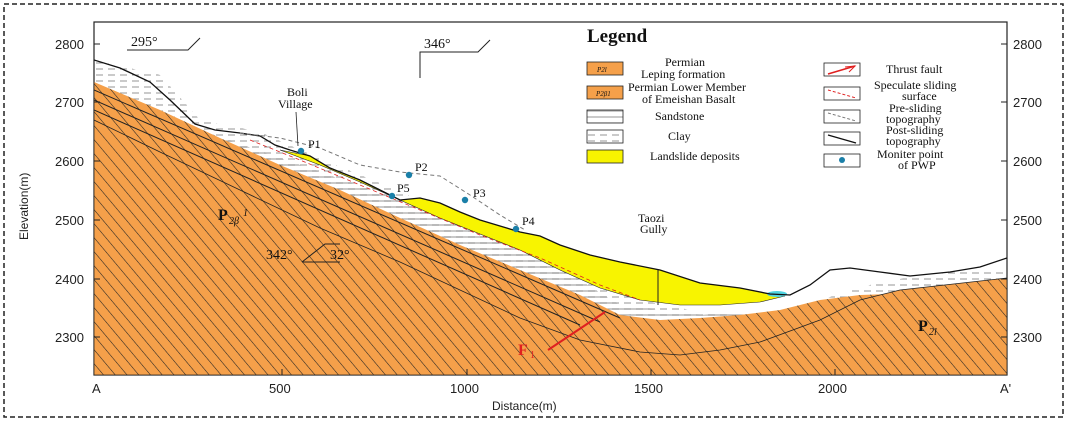 The height and width of the screenshot is (421, 1068). What do you see at coordinates (69, 220) in the screenshot?
I see `y-tick-left-3: 2500` at bounding box center [69, 220].